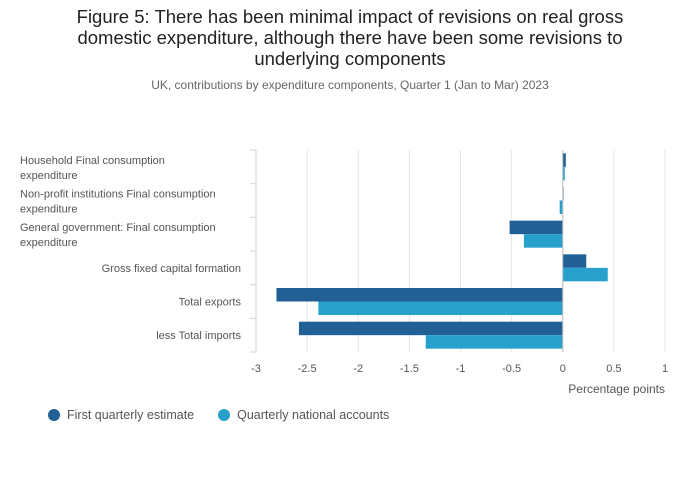 Image resolution: width=700 pixels, height=502 pixels. I want to click on x-tick-label-3: -1.5, so click(409, 369).